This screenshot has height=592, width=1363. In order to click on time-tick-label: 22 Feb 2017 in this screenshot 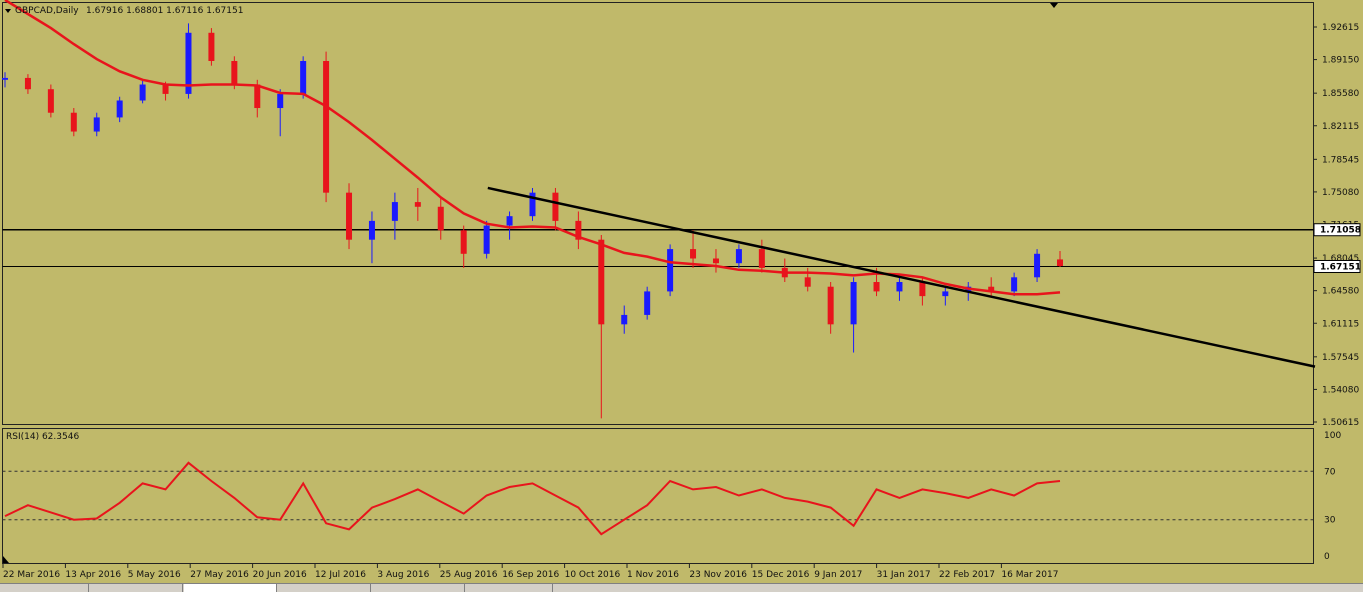, I will do `click(967, 575)`.